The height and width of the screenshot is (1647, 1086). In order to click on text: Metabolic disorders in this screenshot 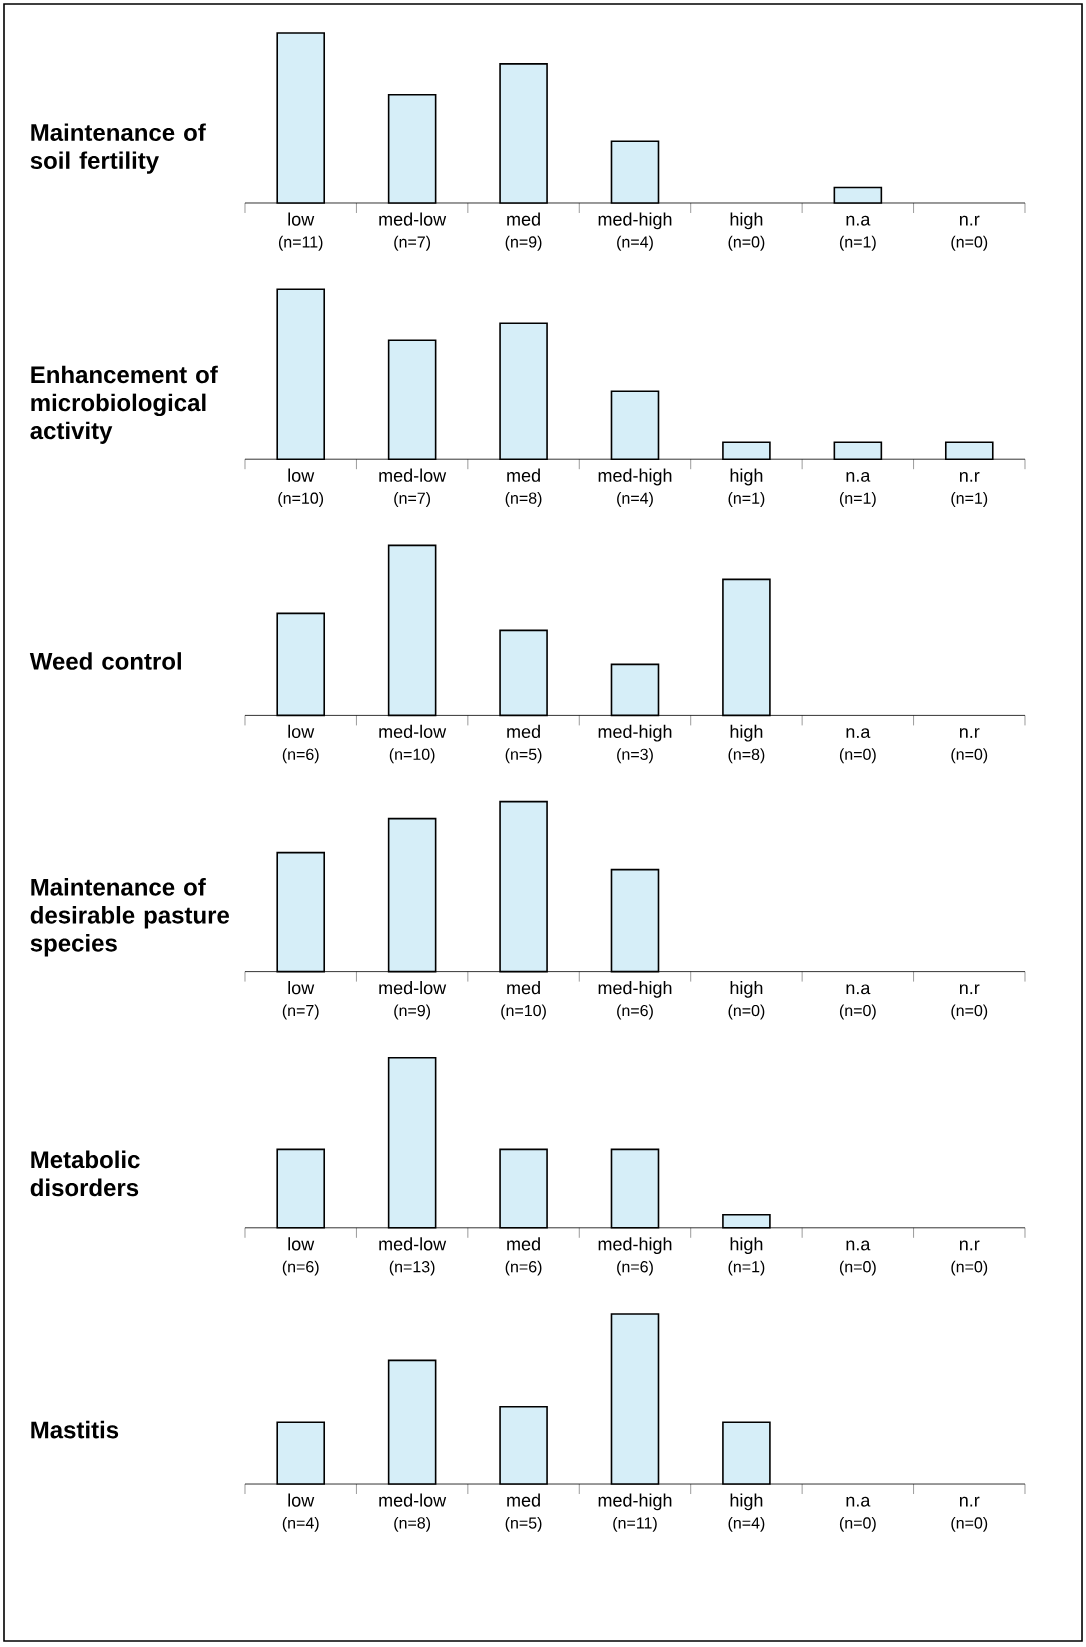, I will do `click(85, 1173)`.